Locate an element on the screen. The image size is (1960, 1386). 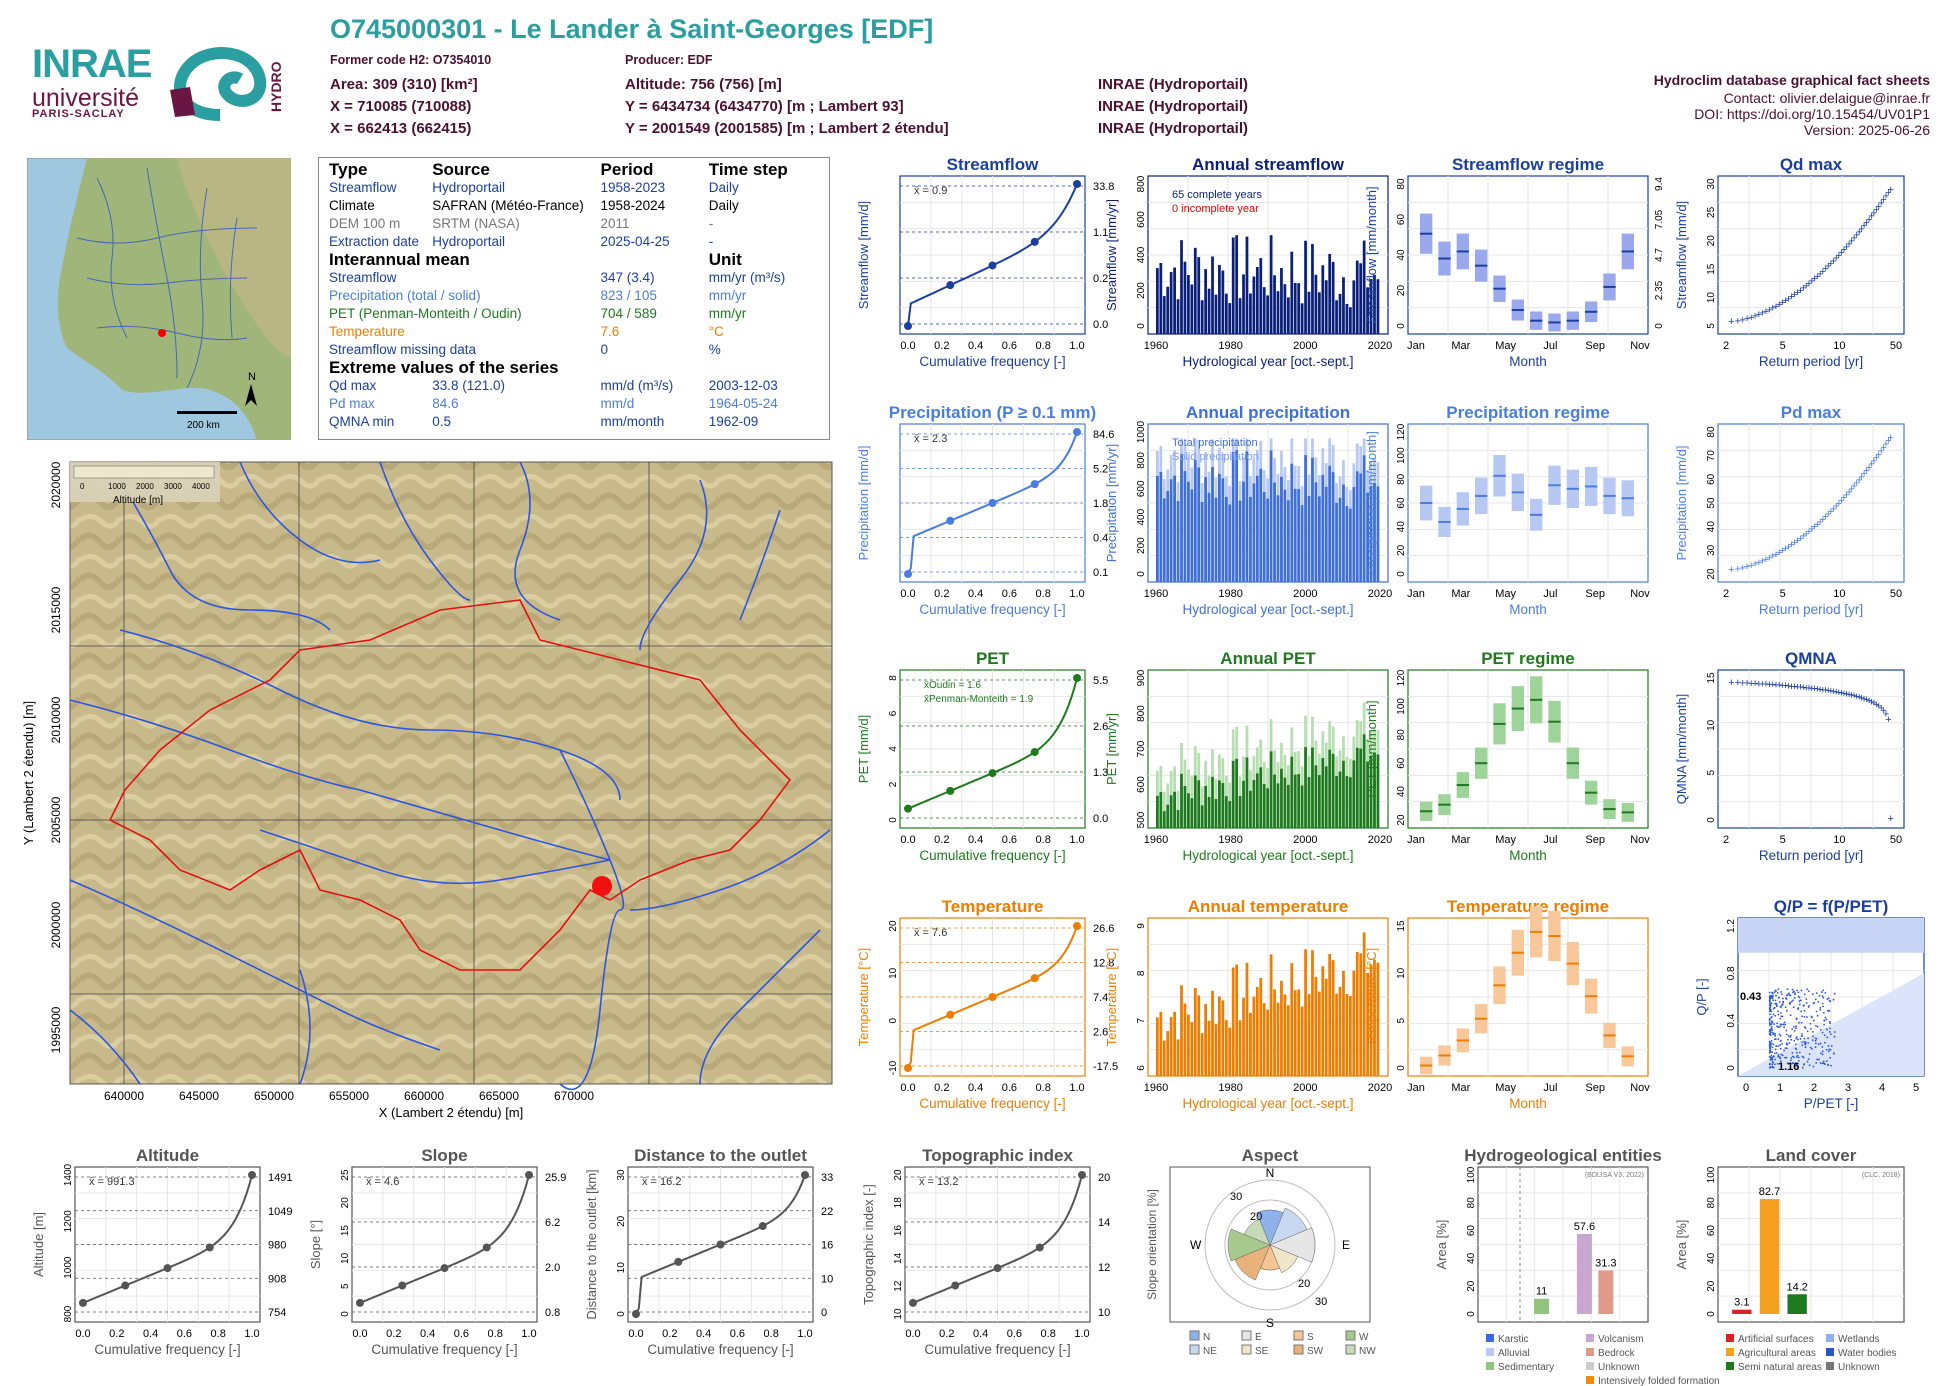
temperature_regime-xtick: Mar is located at coordinates (1460, 1088).